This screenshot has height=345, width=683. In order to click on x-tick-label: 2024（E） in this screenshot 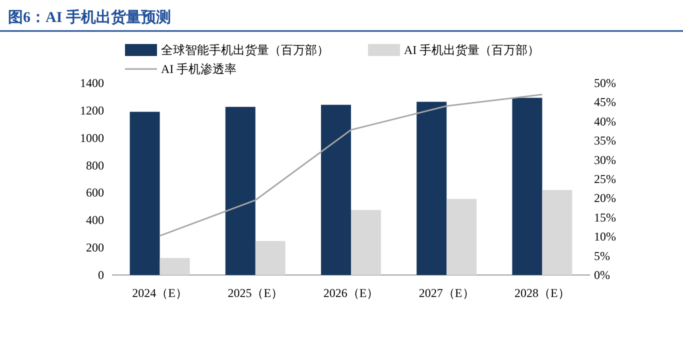, I will do `click(160, 293)`.